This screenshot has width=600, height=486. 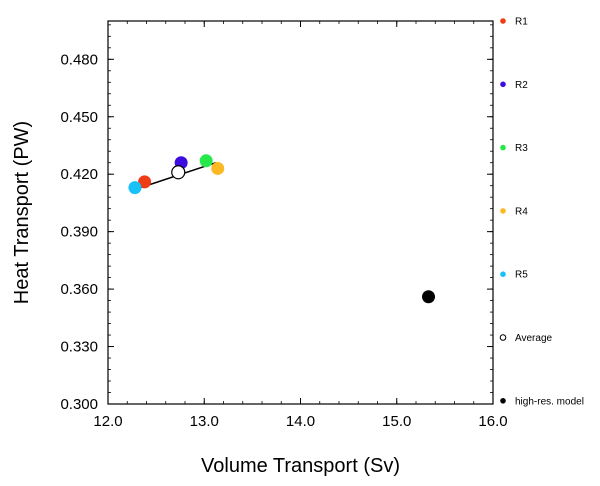 I want to click on legend-label-r5: R5, so click(x=521, y=275).